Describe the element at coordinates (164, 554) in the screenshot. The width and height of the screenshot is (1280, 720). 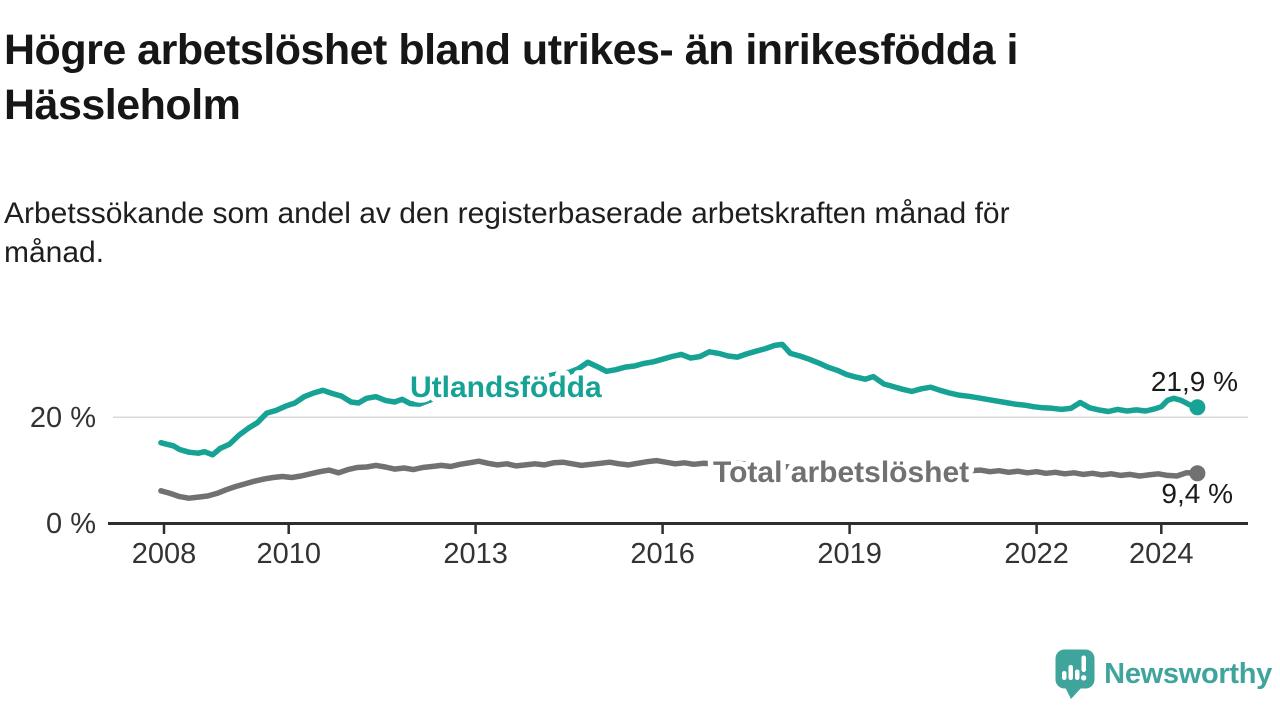
I see `x-tick-label-2008: 2008` at that location.